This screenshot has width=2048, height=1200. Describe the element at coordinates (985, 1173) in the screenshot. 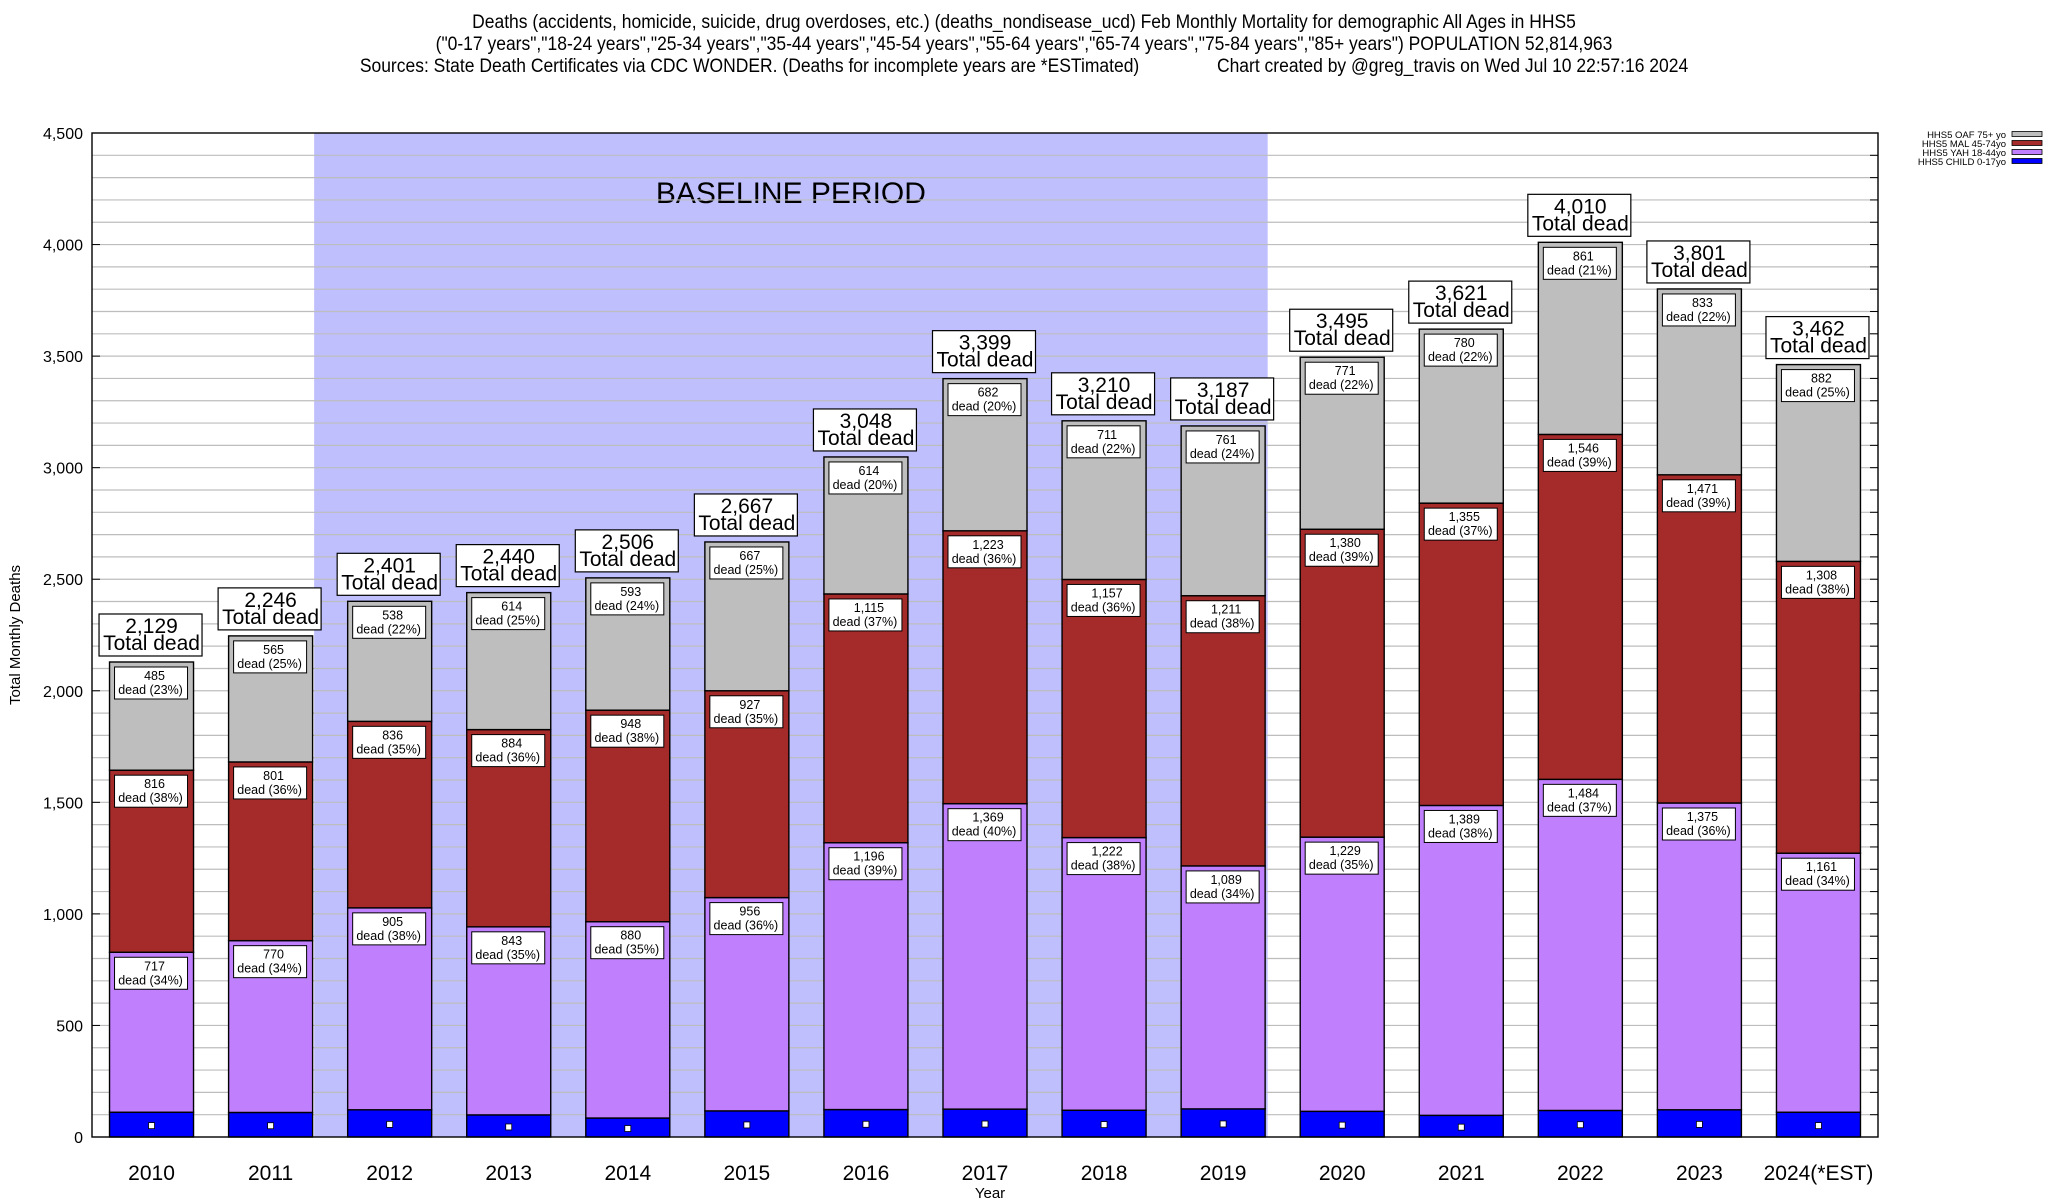

I see `x-tick-label: 2017` at that location.